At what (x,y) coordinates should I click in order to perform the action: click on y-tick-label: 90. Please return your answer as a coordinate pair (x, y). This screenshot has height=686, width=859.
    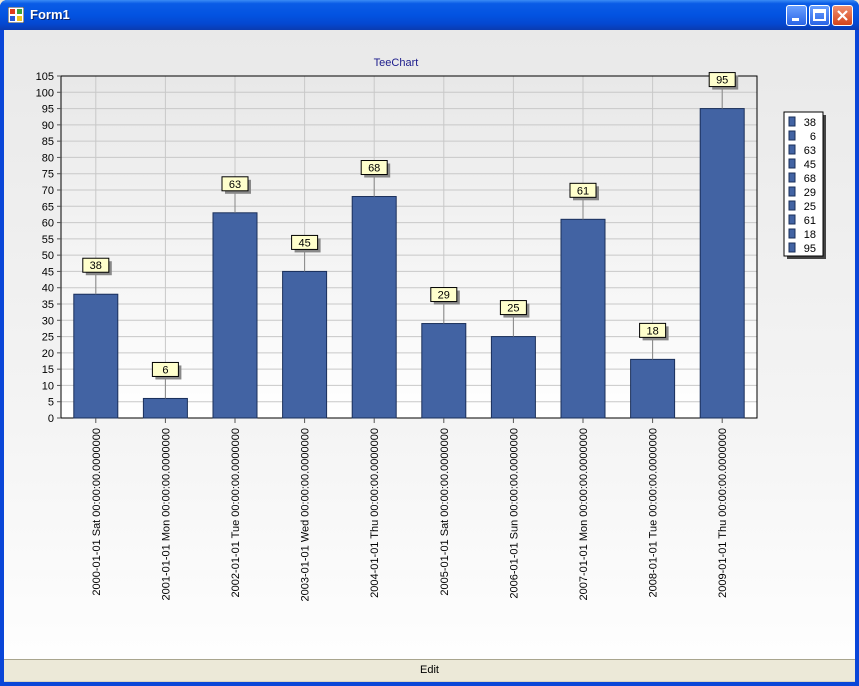
    Looking at the image, I should click on (48, 126).